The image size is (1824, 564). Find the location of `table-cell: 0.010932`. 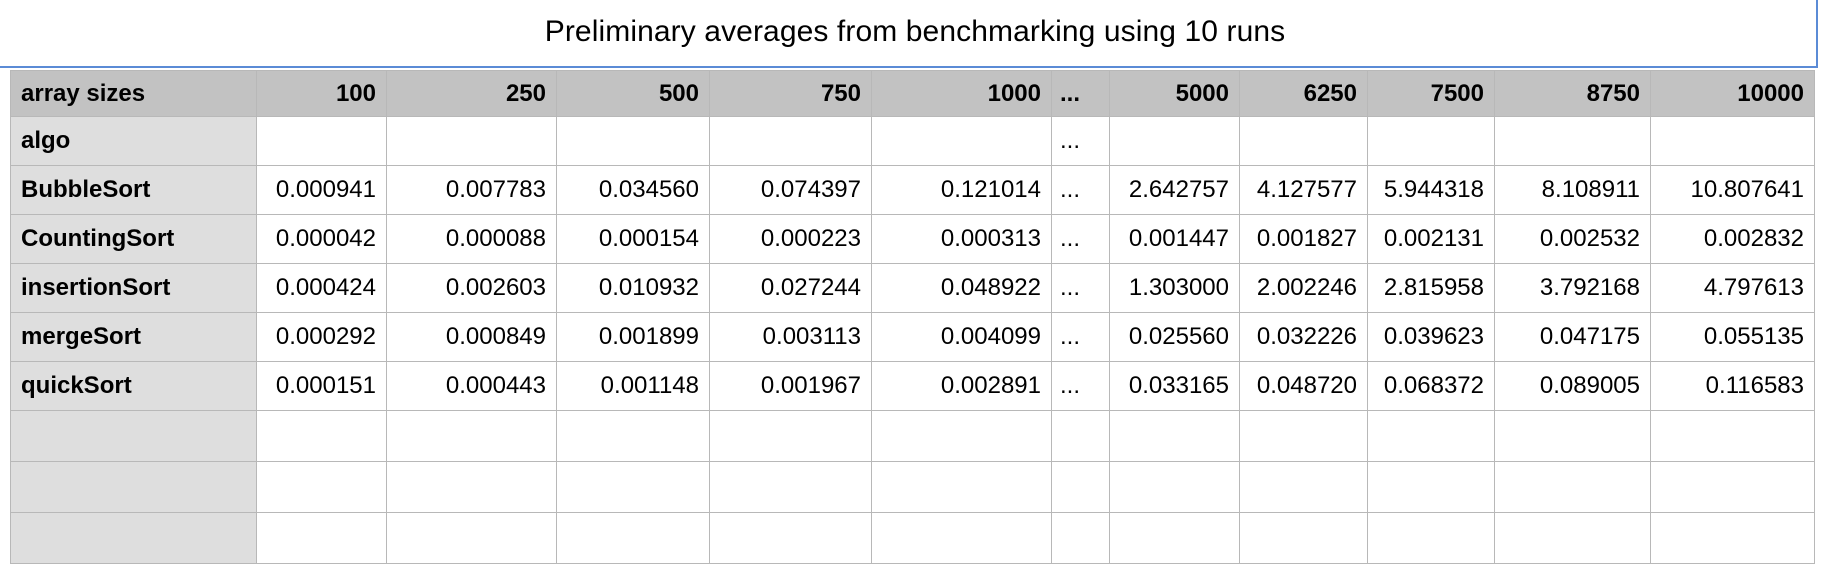

table-cell: 0.010932 is located at coordinates (633, 288).